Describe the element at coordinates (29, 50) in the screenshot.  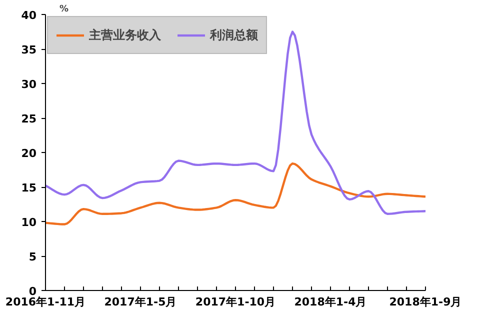
I see `y-tick-label: 35` at that location.